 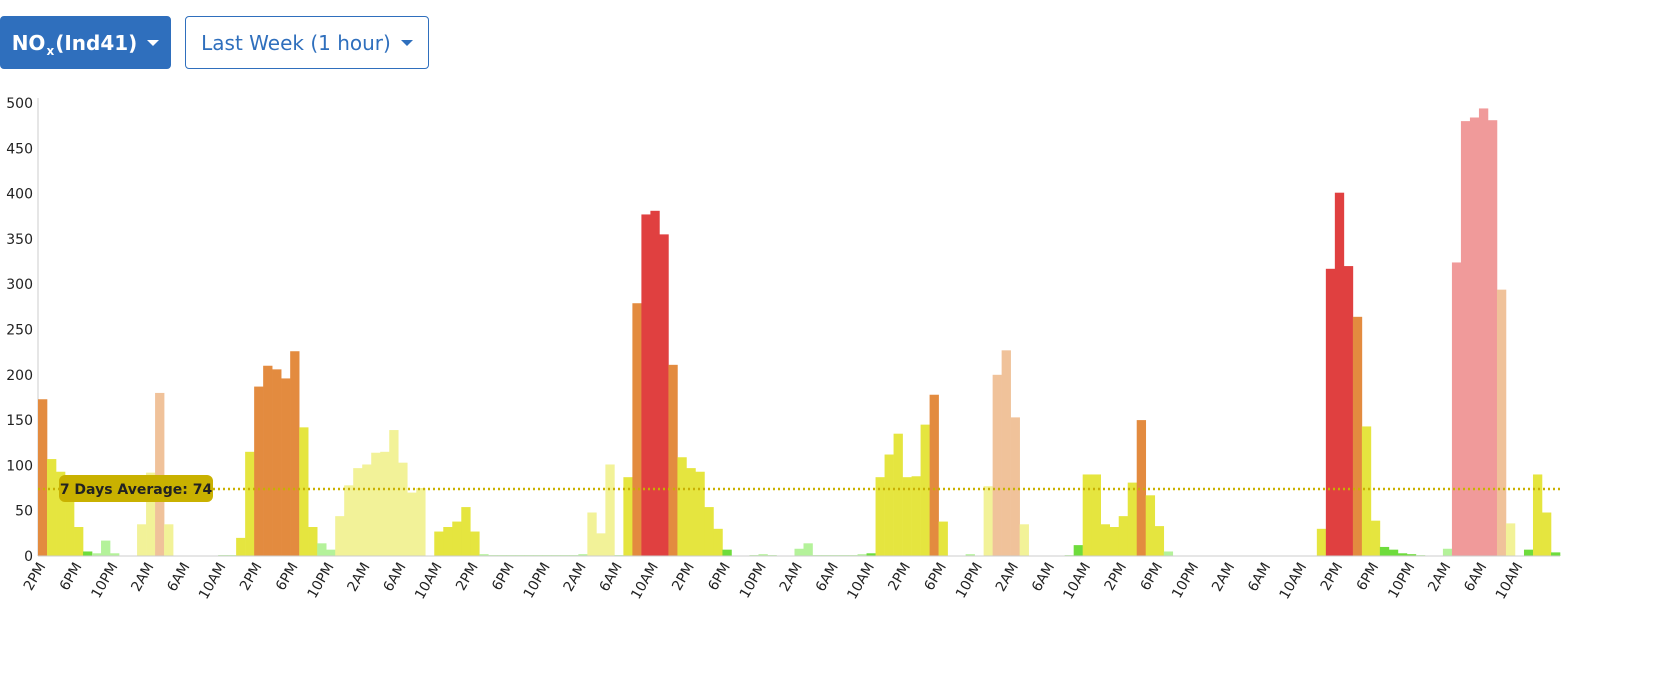 I want to click on pollutant-dropdown-button: NO x (Ind41), so click(x=85, y=42).